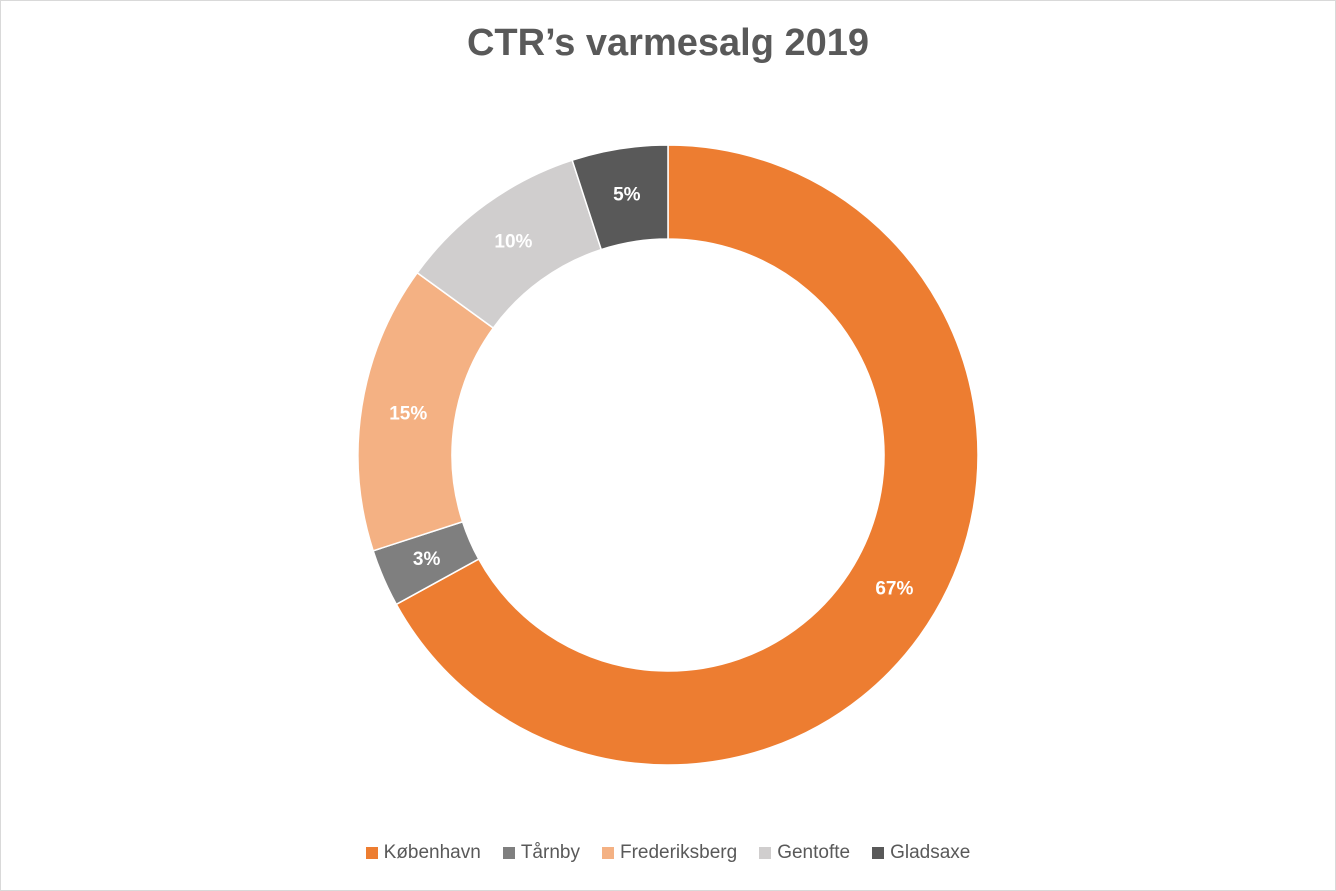 This screenshot has width=1336, height=891. I want to click on legend-label: København, so click(432, 852).